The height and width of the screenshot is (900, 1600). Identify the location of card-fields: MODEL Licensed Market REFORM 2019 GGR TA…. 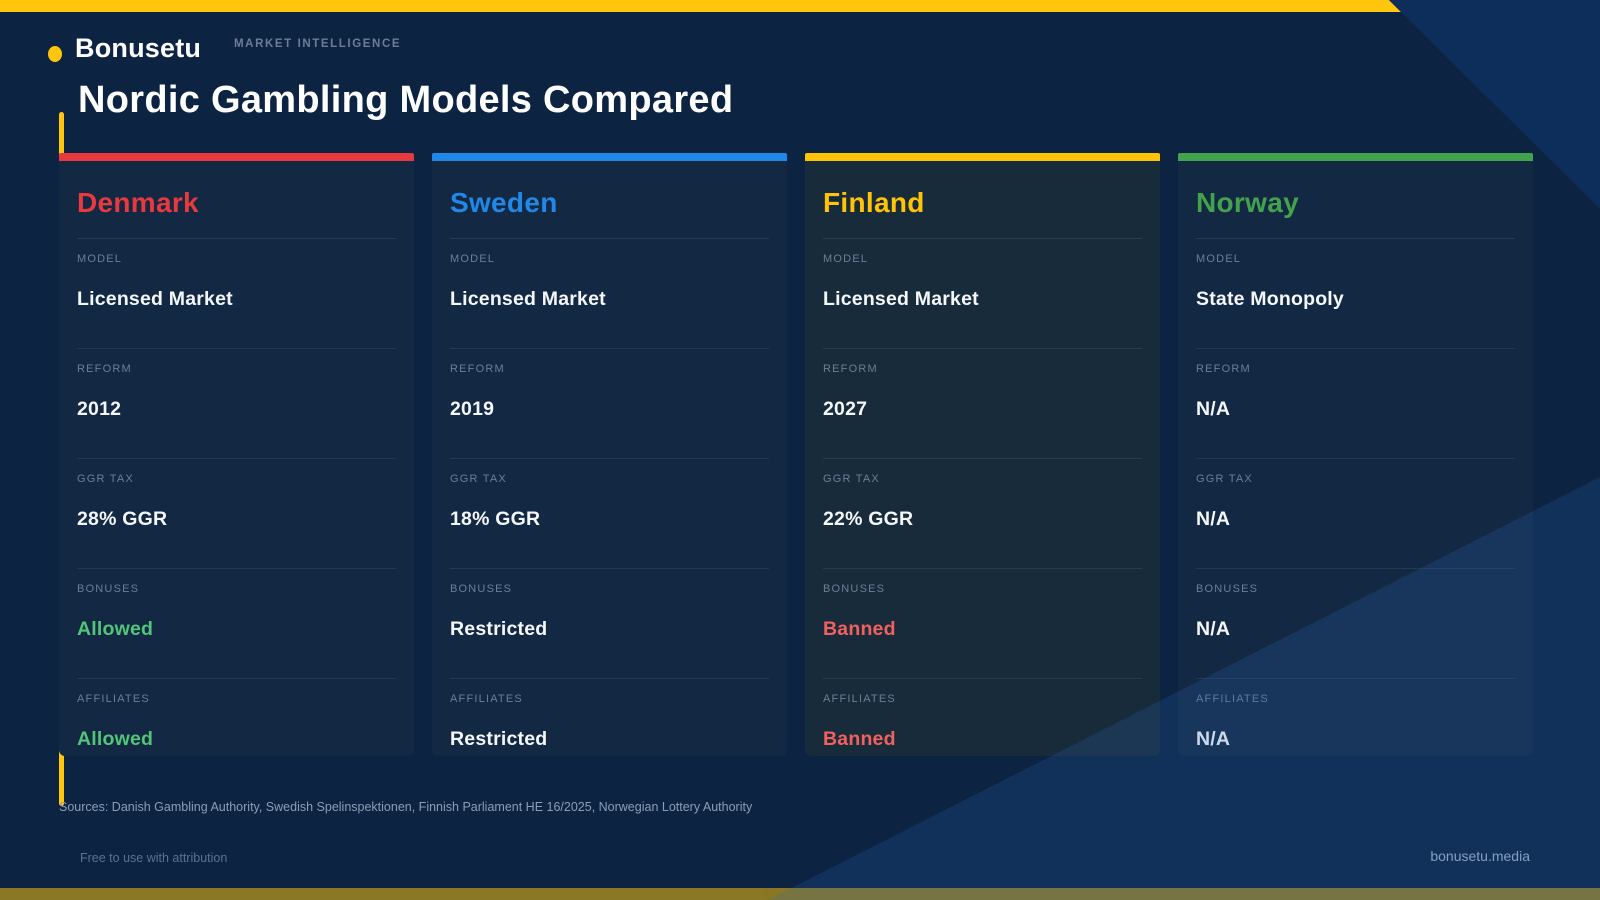
(609, 521).